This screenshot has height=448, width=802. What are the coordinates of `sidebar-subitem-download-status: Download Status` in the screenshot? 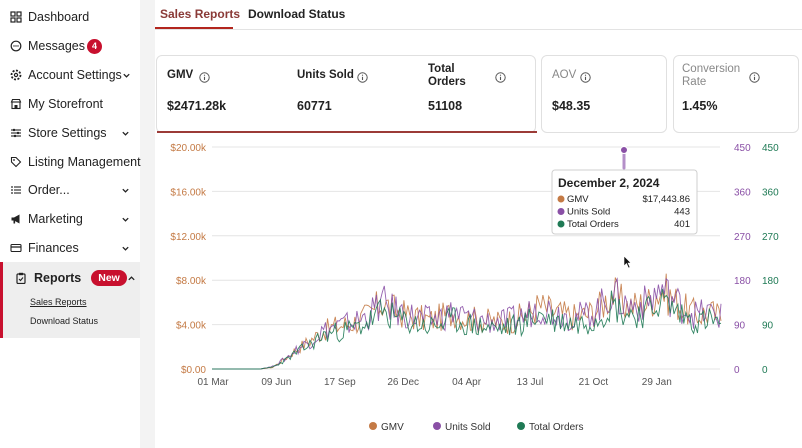 It's located at (64, 321).